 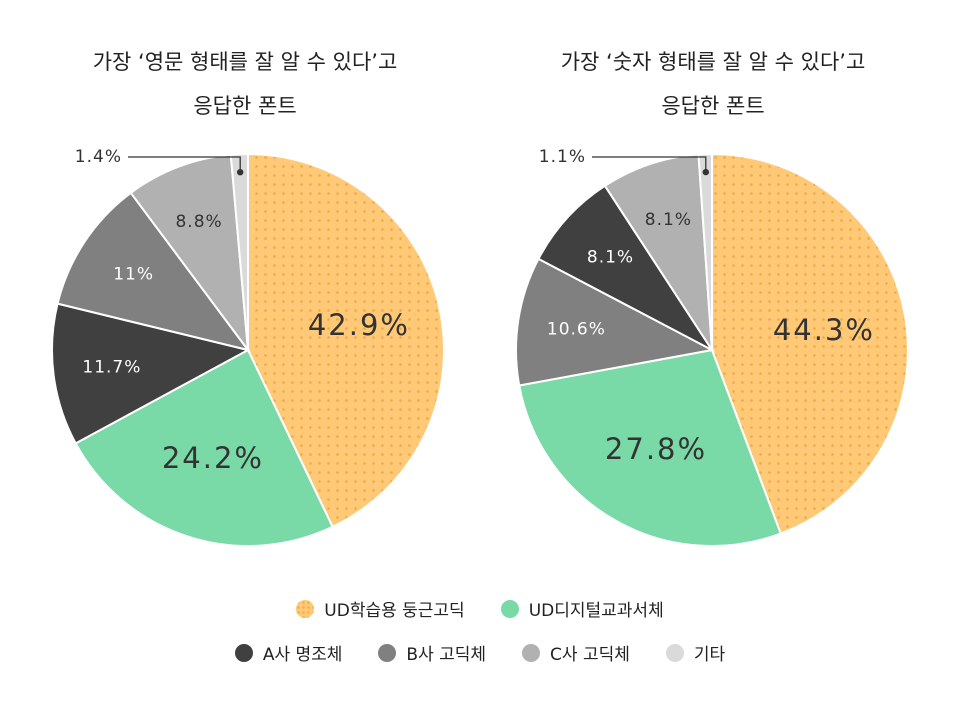 What do you see at coordinates (713, 62) in the screenshot?
I see `chart-title-line-1: 가장 ‘숫자 형태를 잘 알 수 있다’고` at bounding box center [713, 62].